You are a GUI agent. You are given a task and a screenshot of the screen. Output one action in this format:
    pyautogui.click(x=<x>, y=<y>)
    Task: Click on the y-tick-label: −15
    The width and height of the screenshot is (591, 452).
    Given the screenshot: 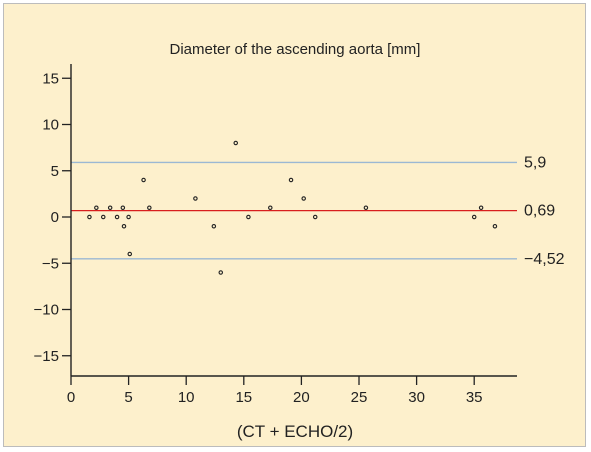 What is the action you would take?
    pyautogui.click(x=46, y=356)
    